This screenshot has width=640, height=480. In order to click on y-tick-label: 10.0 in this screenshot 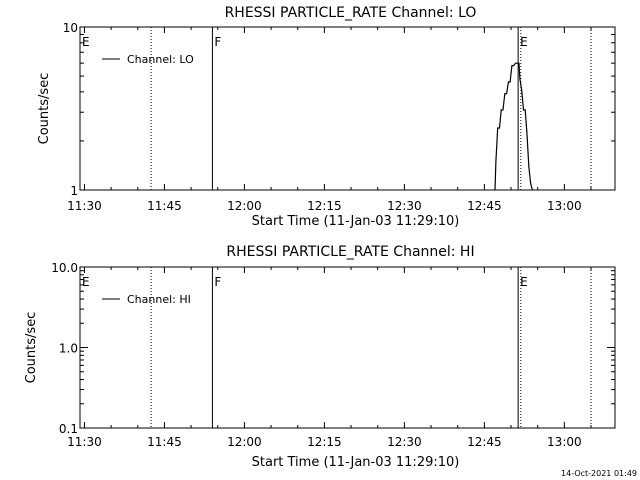, I will do `click(64, 268)`.